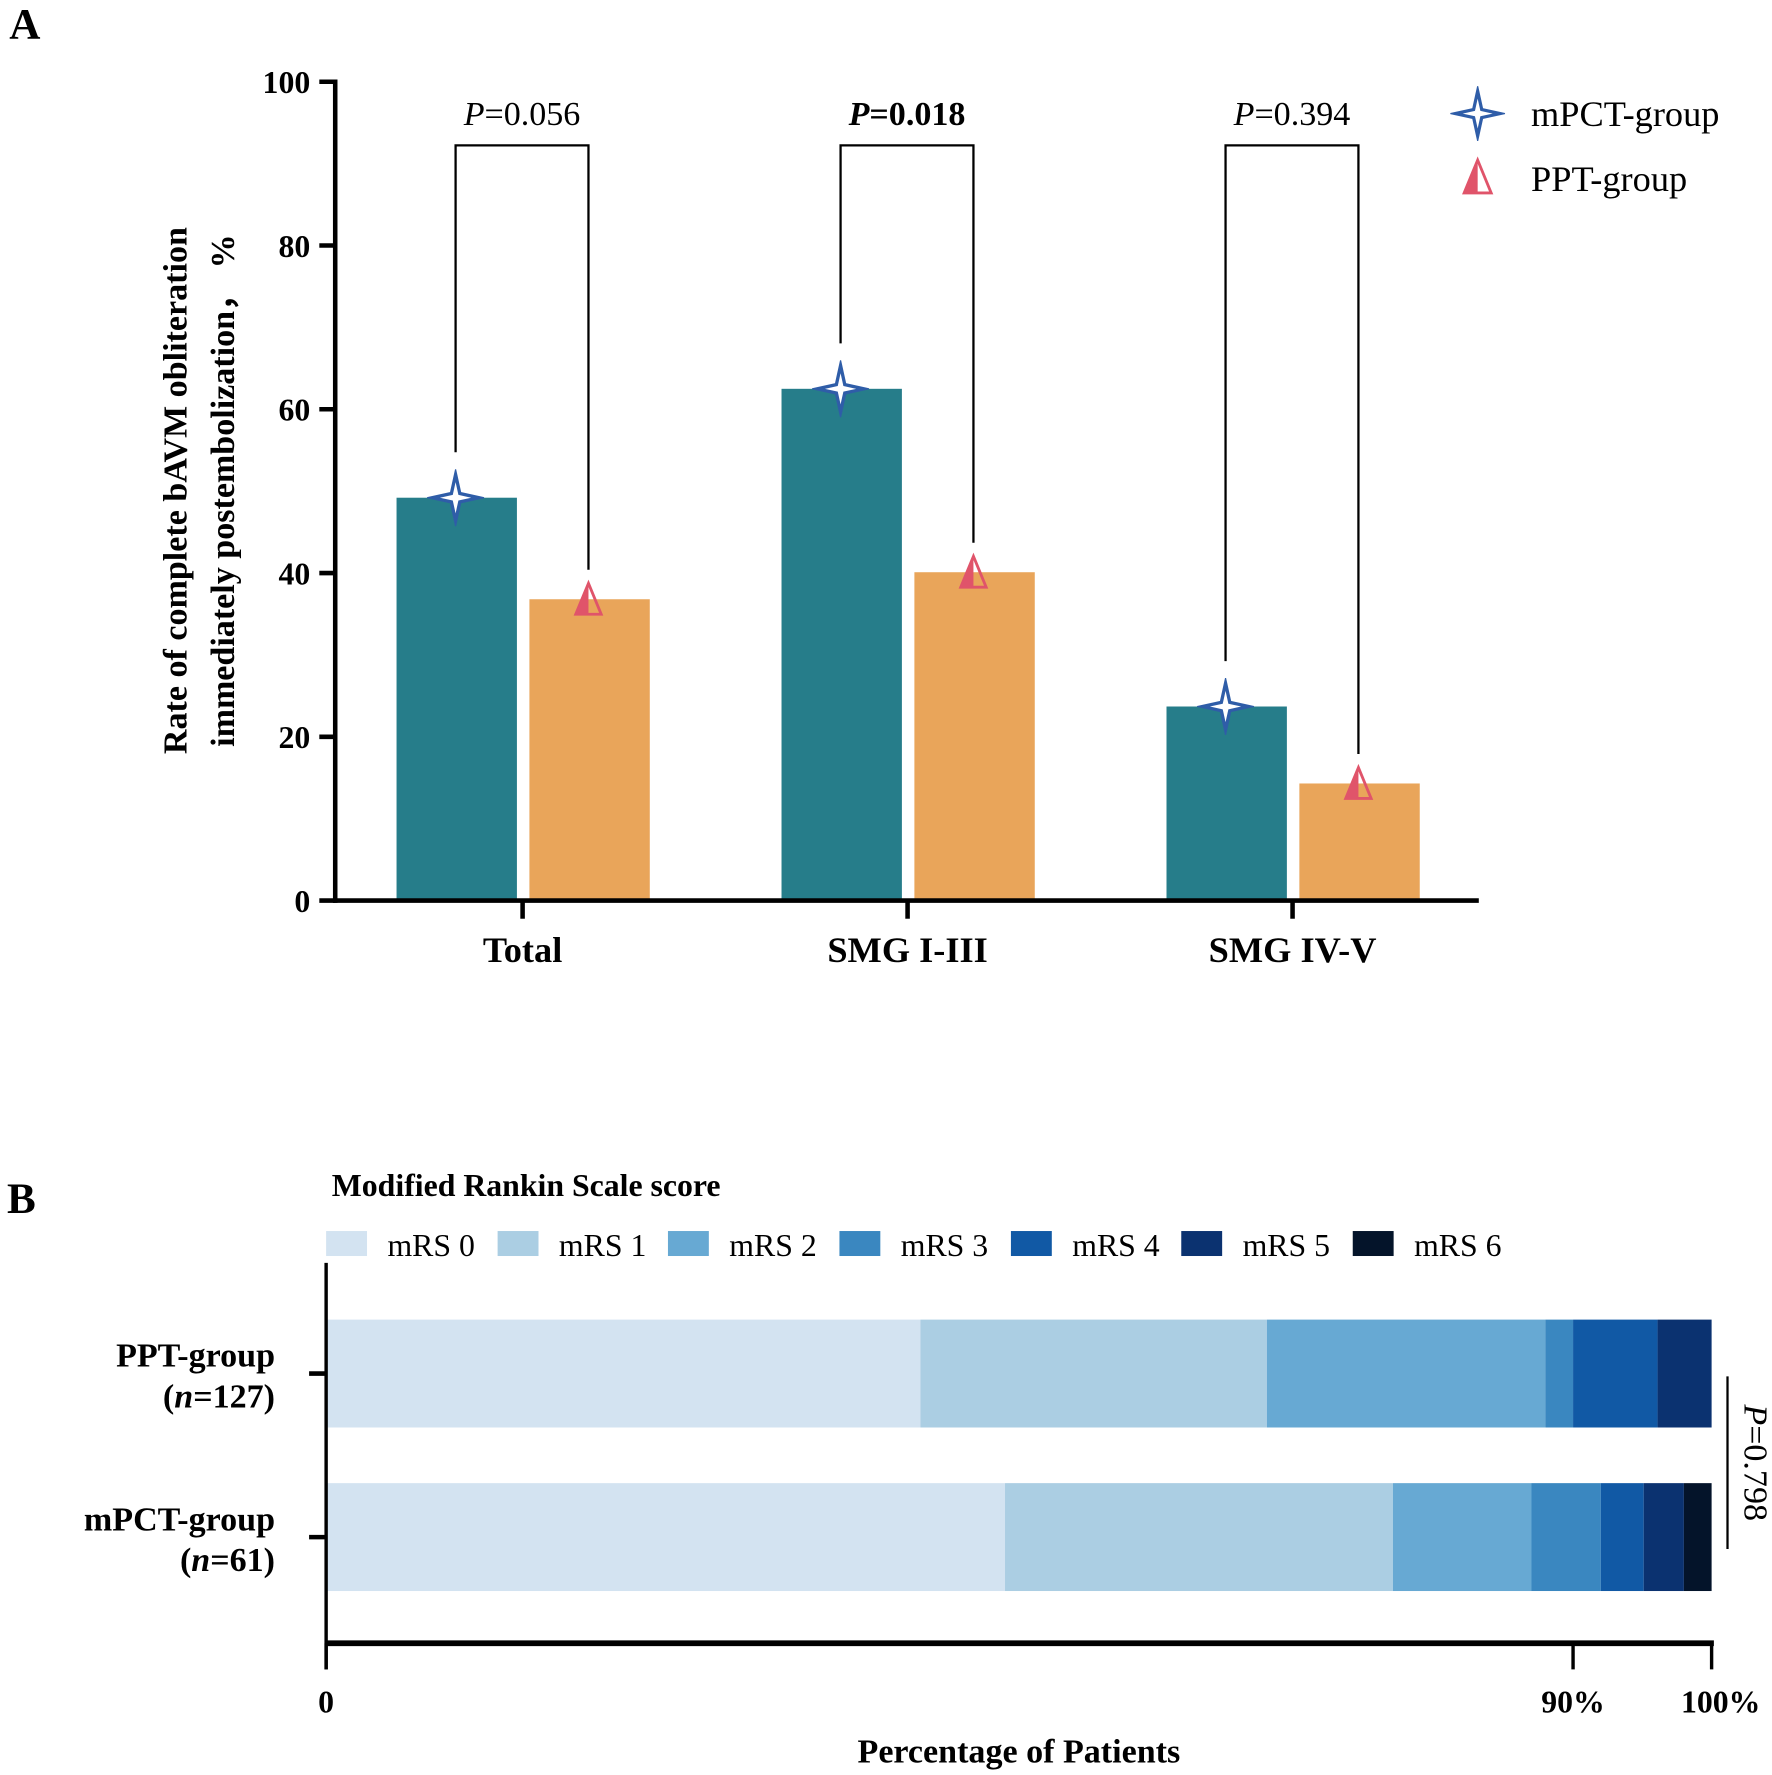 The width and height of the screenshot is (1772, 1775). I want to click on legend-label-mrs-2: mRS 2, so click(772, 1245).